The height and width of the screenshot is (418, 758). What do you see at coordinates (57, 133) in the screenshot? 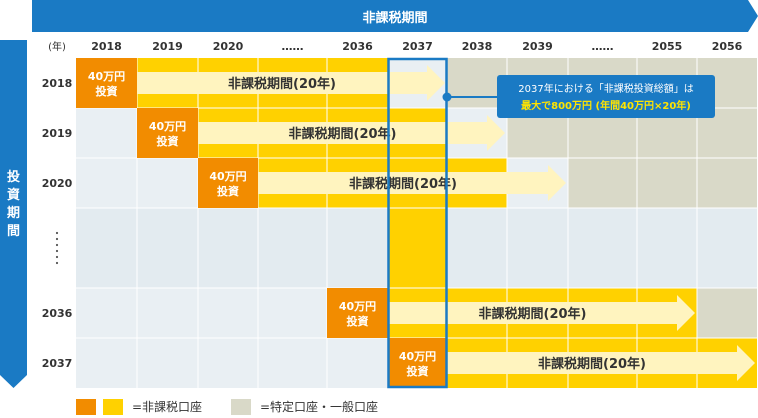
I see `row-year: 2019` at bounding box center [57, 133].